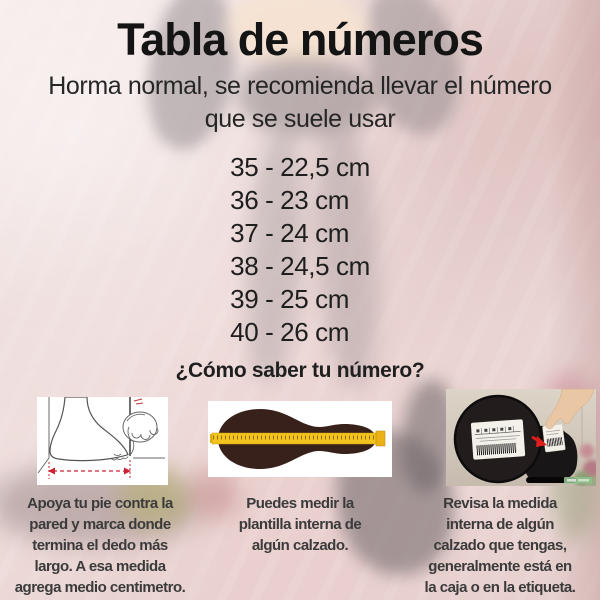 This screenshot has width=600, height=600. What do you see at coordinates (289, 200) in the screenshot?
I see `size-row-36: 36 - 23 cm` at bounding box center [289, 200].